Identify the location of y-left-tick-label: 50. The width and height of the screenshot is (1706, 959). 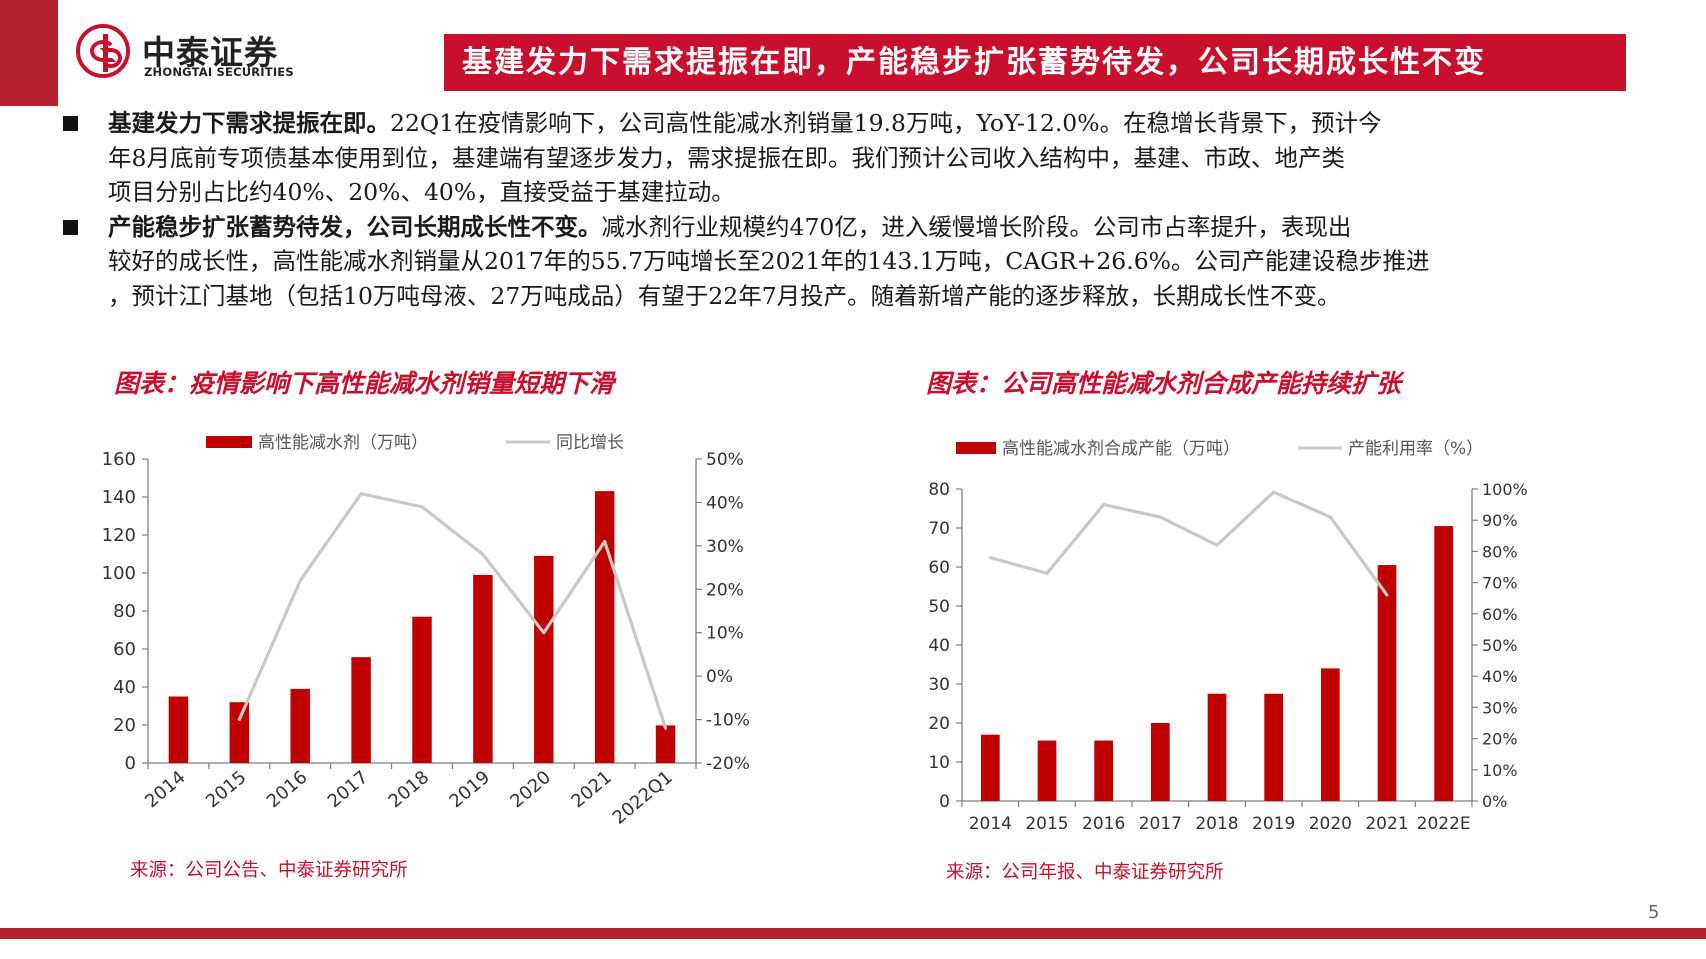
(939, 607).